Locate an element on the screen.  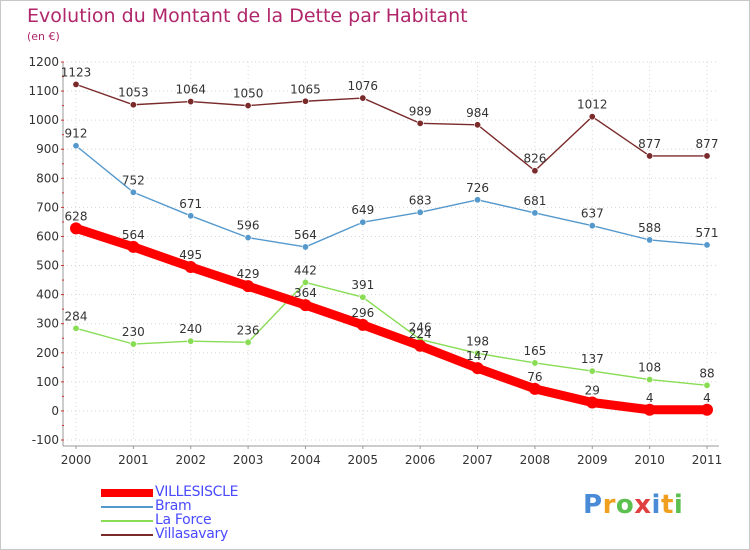
x-tick-label: 2010 is located at coordinates (649, 460).